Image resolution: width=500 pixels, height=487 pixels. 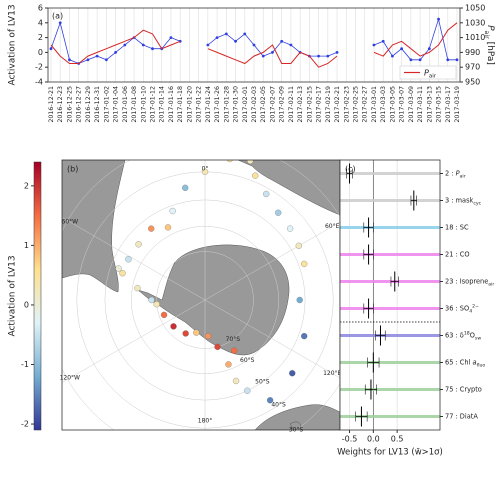 What do you see at coordinates (40, 8) in the screenshot?
I see `y-tick-label: 6` at bounding box center [40, 8].